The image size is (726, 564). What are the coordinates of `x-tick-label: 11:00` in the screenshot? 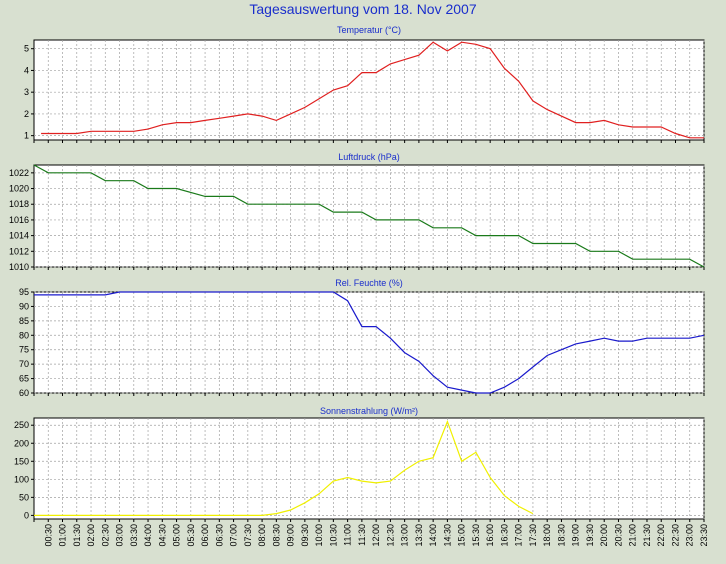 It's located at (348, 535).